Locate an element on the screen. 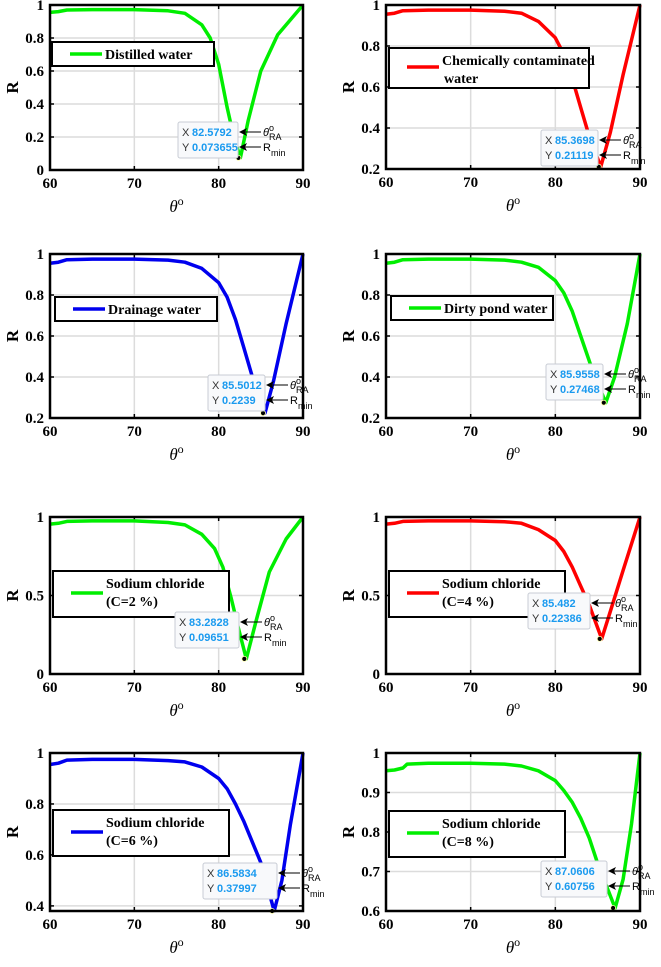  y-tick-label: 0.9 is located at coordinates (370, 794).